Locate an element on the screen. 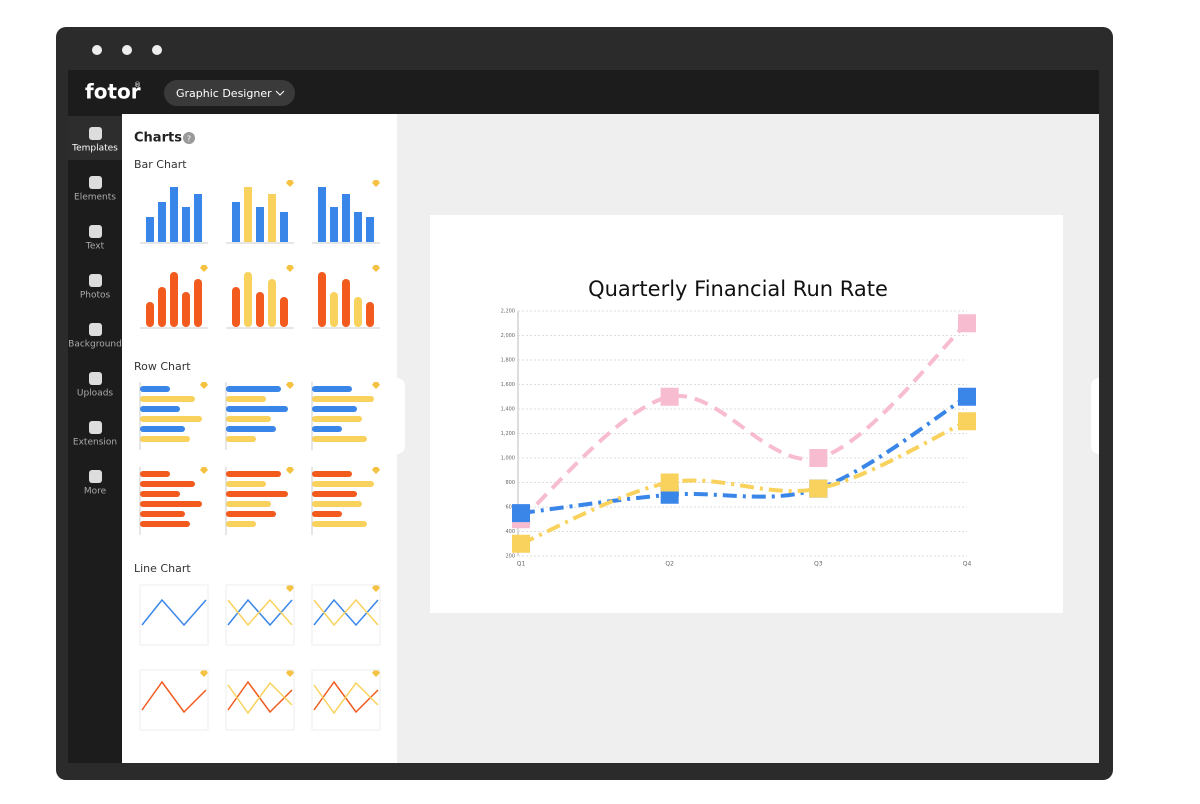 The image size is (1200, 804). sidebar-label: Elements is located at coordinates (95, 198).